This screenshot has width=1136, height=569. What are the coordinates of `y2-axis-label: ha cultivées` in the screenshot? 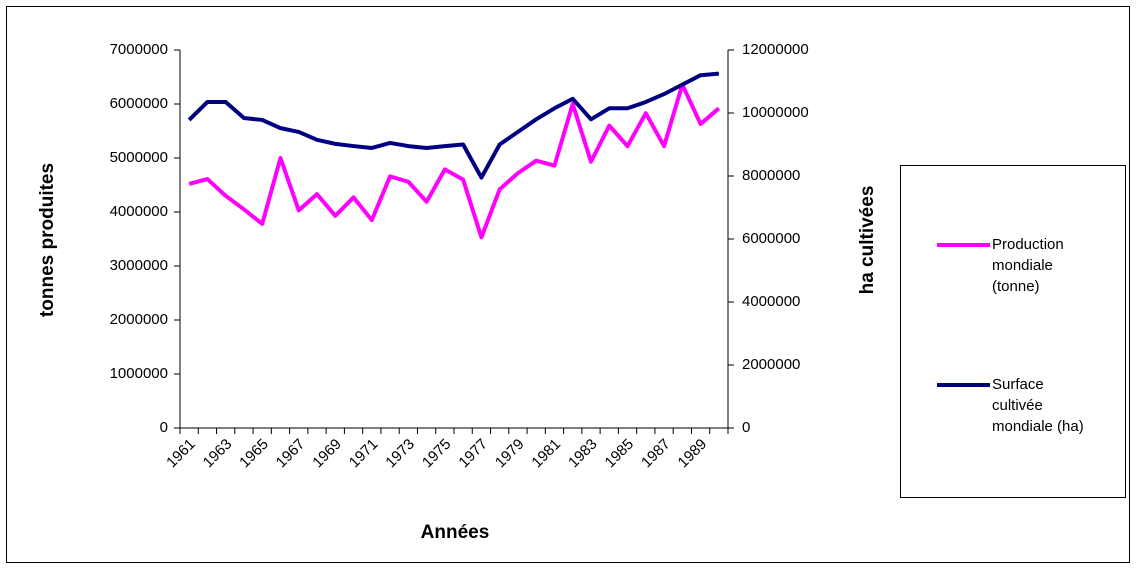 It's located at (867, 240).